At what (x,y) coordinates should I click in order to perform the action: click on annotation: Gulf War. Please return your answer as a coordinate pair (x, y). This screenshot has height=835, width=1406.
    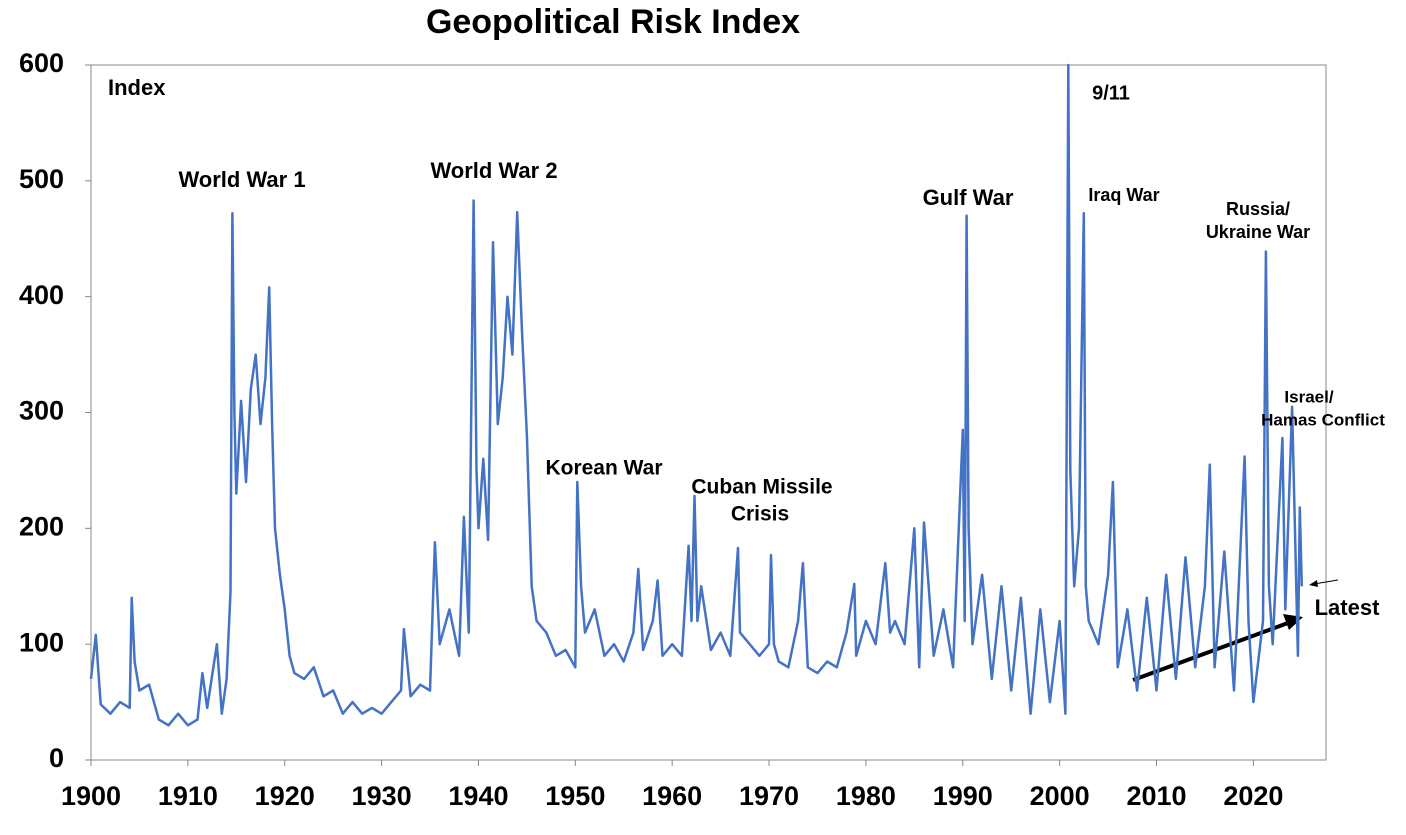
    Looking at the image, I should click on (968, 197).